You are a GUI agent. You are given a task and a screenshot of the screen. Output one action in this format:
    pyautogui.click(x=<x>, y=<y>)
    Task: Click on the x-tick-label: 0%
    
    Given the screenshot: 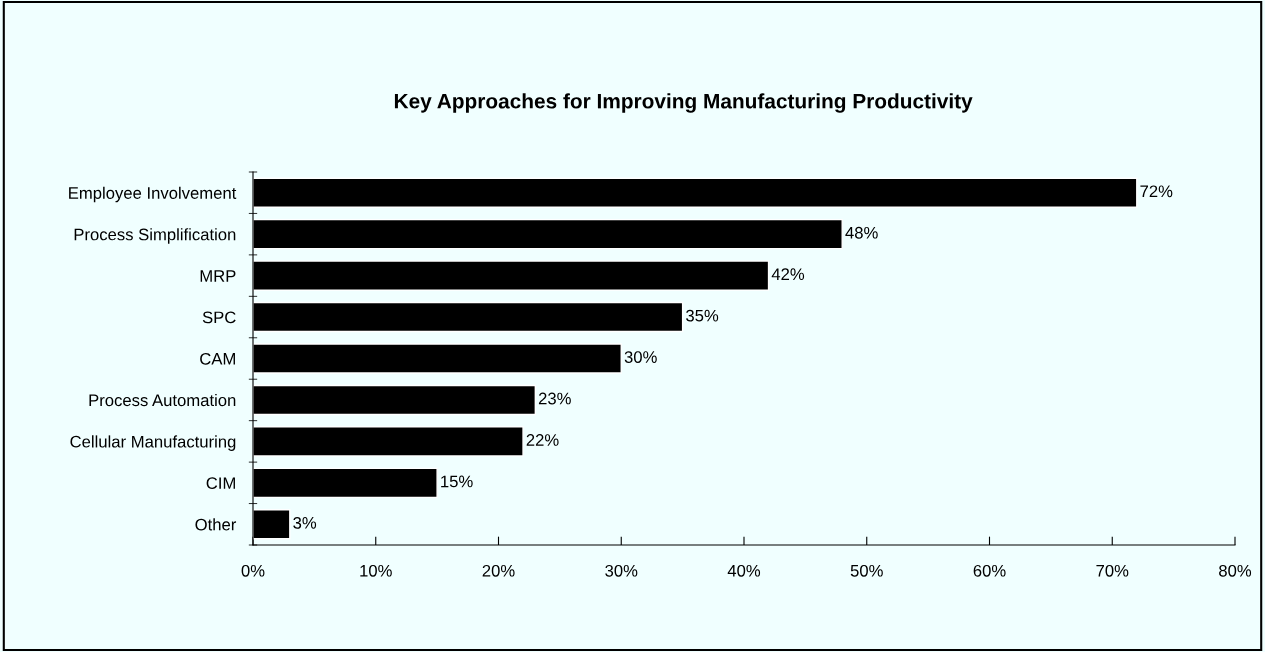 What is the action you would take?
    pyautogui.click(x=253, y=570)
    